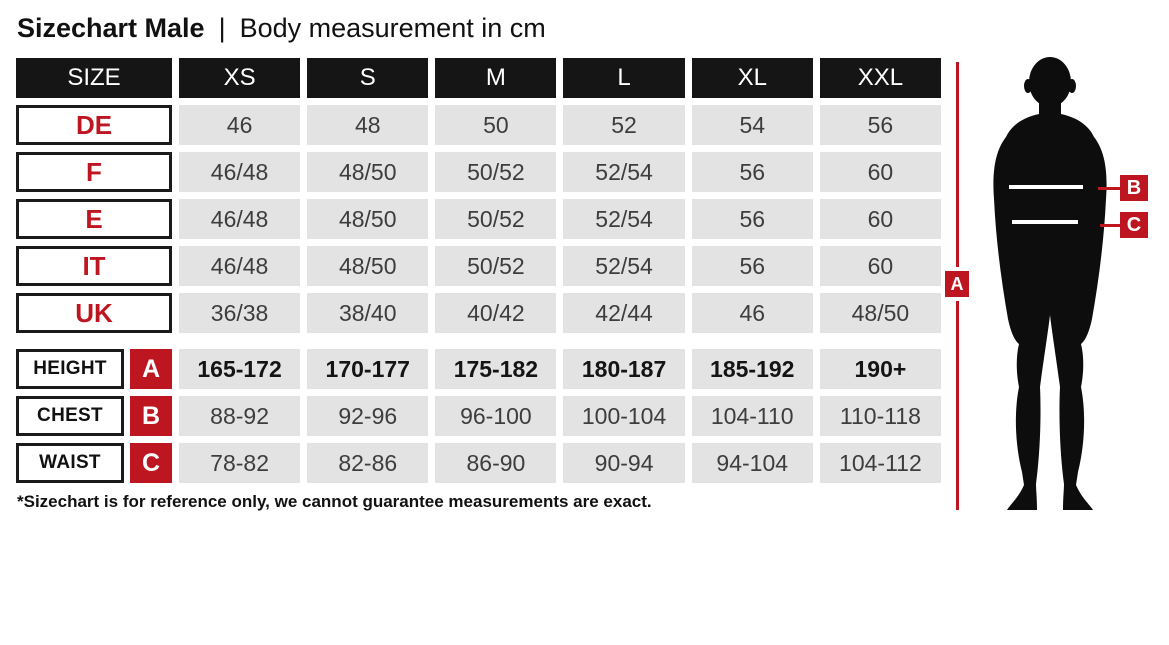  I want to click on size-cell: 38/40, so click(368, 313).